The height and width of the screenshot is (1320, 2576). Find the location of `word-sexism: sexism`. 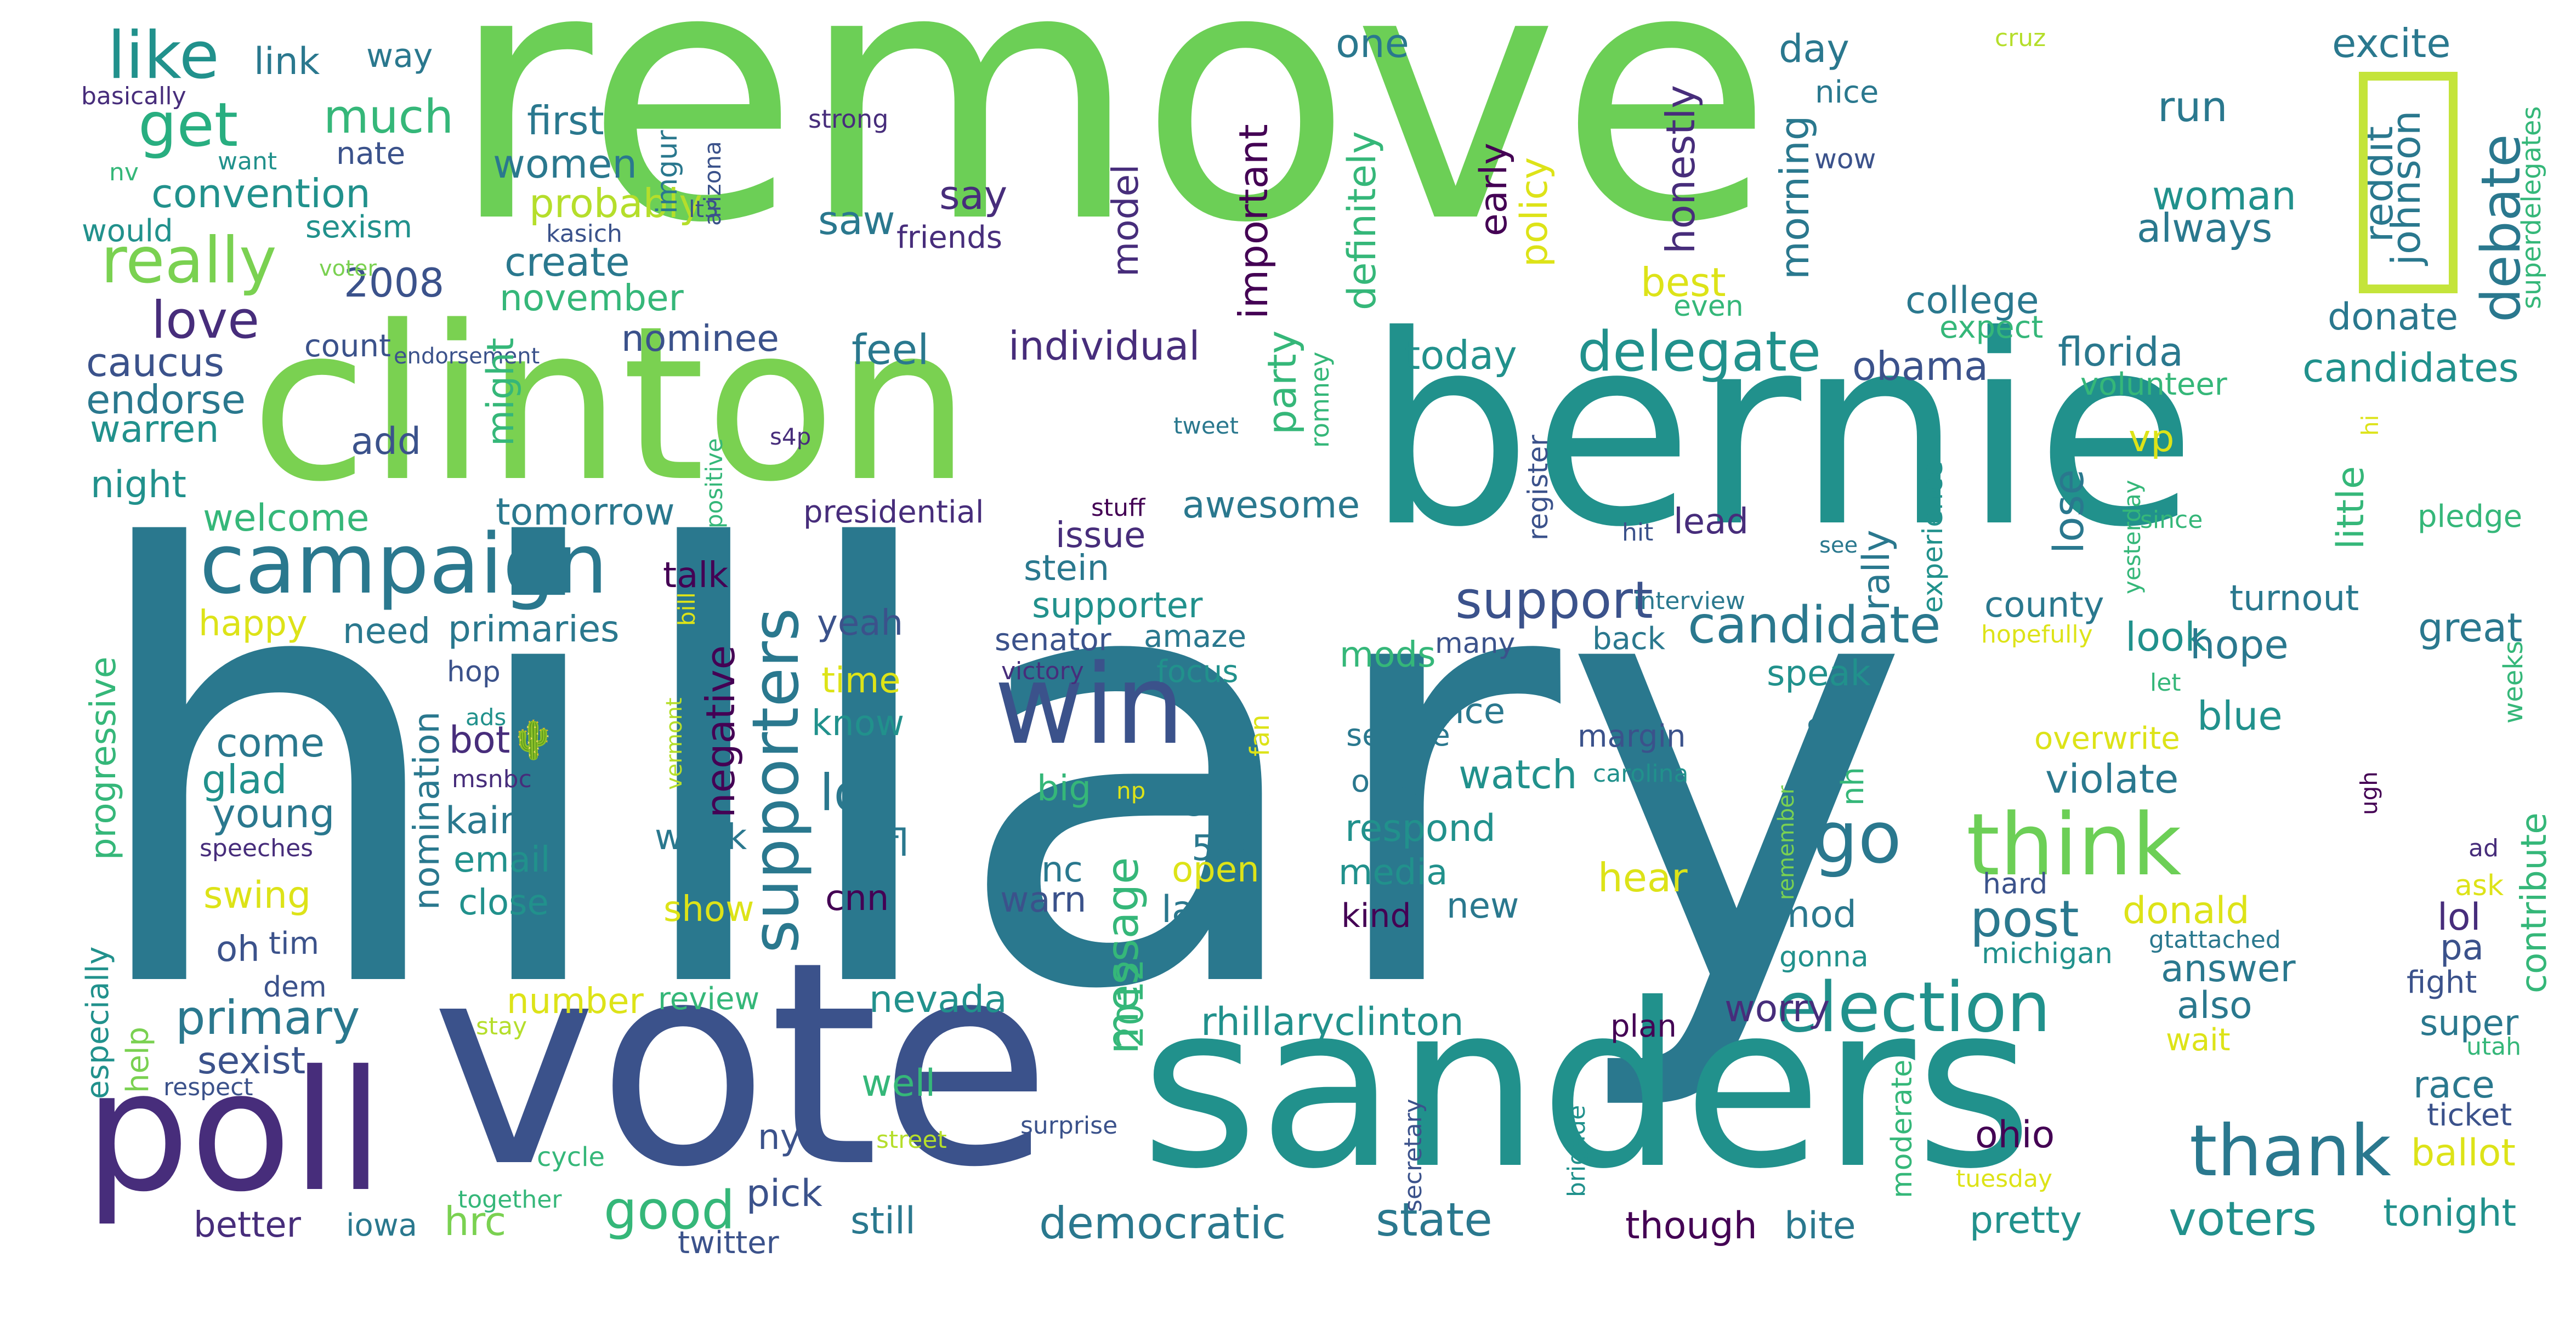

word-sexism: sexism is located at coordinates (359, 227).